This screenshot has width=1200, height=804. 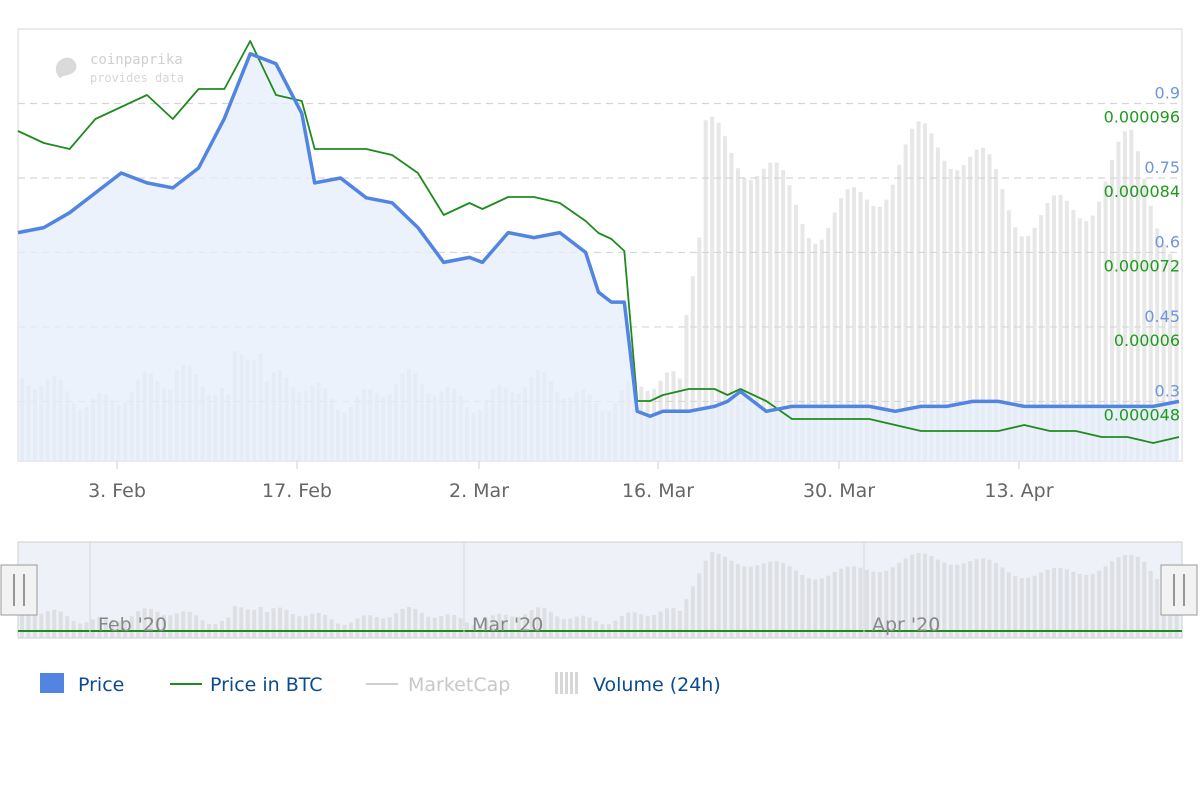 I want to click on legend-item-price-btc: Price in BTC, so click(x=246, y=685).